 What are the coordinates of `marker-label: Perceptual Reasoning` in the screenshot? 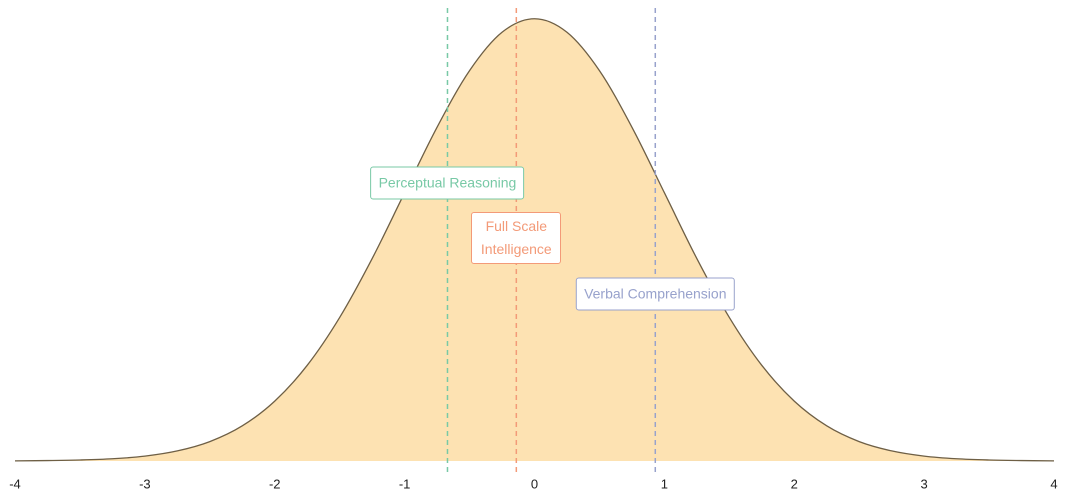 It's located at (447, 183).